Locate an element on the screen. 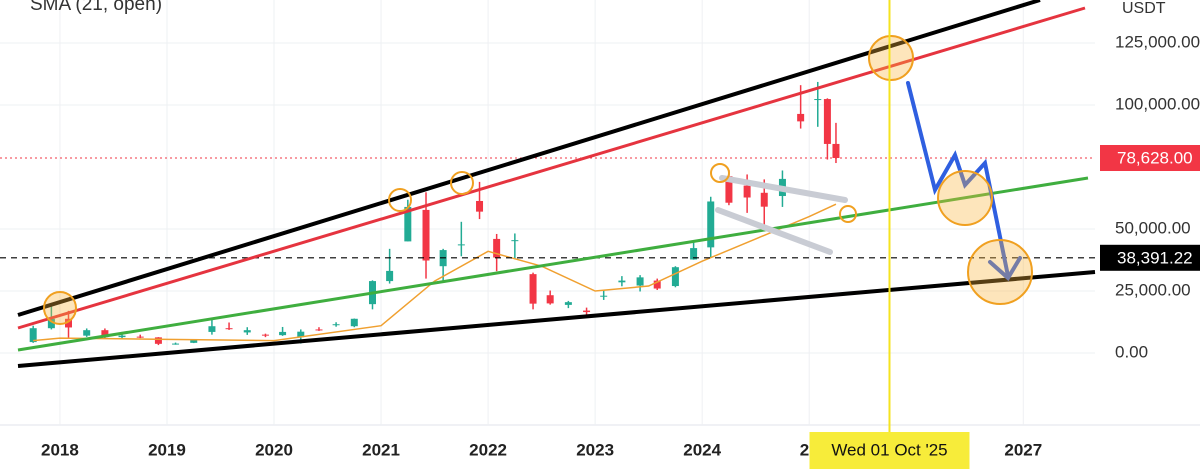 The image size is (1200, 469). y-tick-label: 100,000.00 is located at coordinates (1157, 103).